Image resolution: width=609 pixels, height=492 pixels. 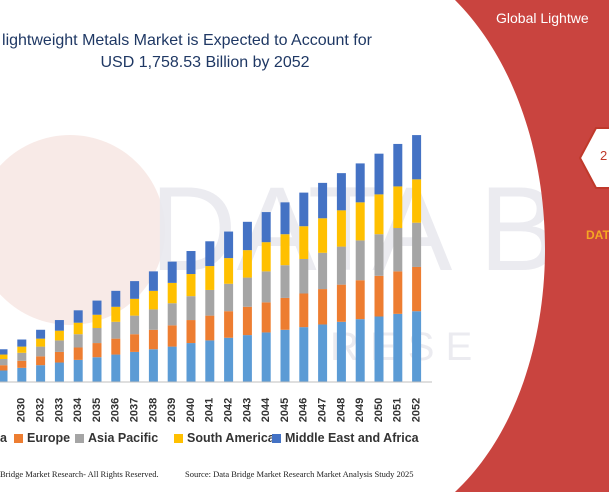 What do you see at coordinates (542, 18) in the screenshot?
I see `side-panel-title: Global Lightwe` at bounding box center [542, 18].